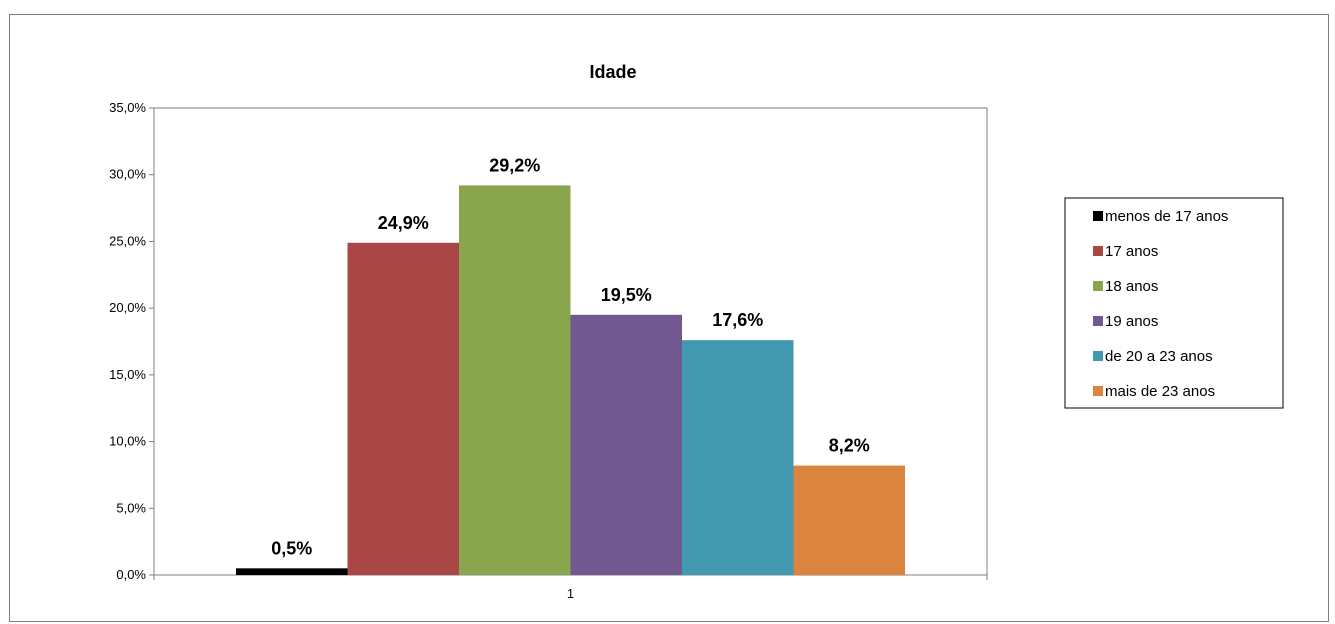  What do you see at coordinates (514, 165) in the screenshot?
I see `data-label: 29,2%` at bounding box center [514, 165].